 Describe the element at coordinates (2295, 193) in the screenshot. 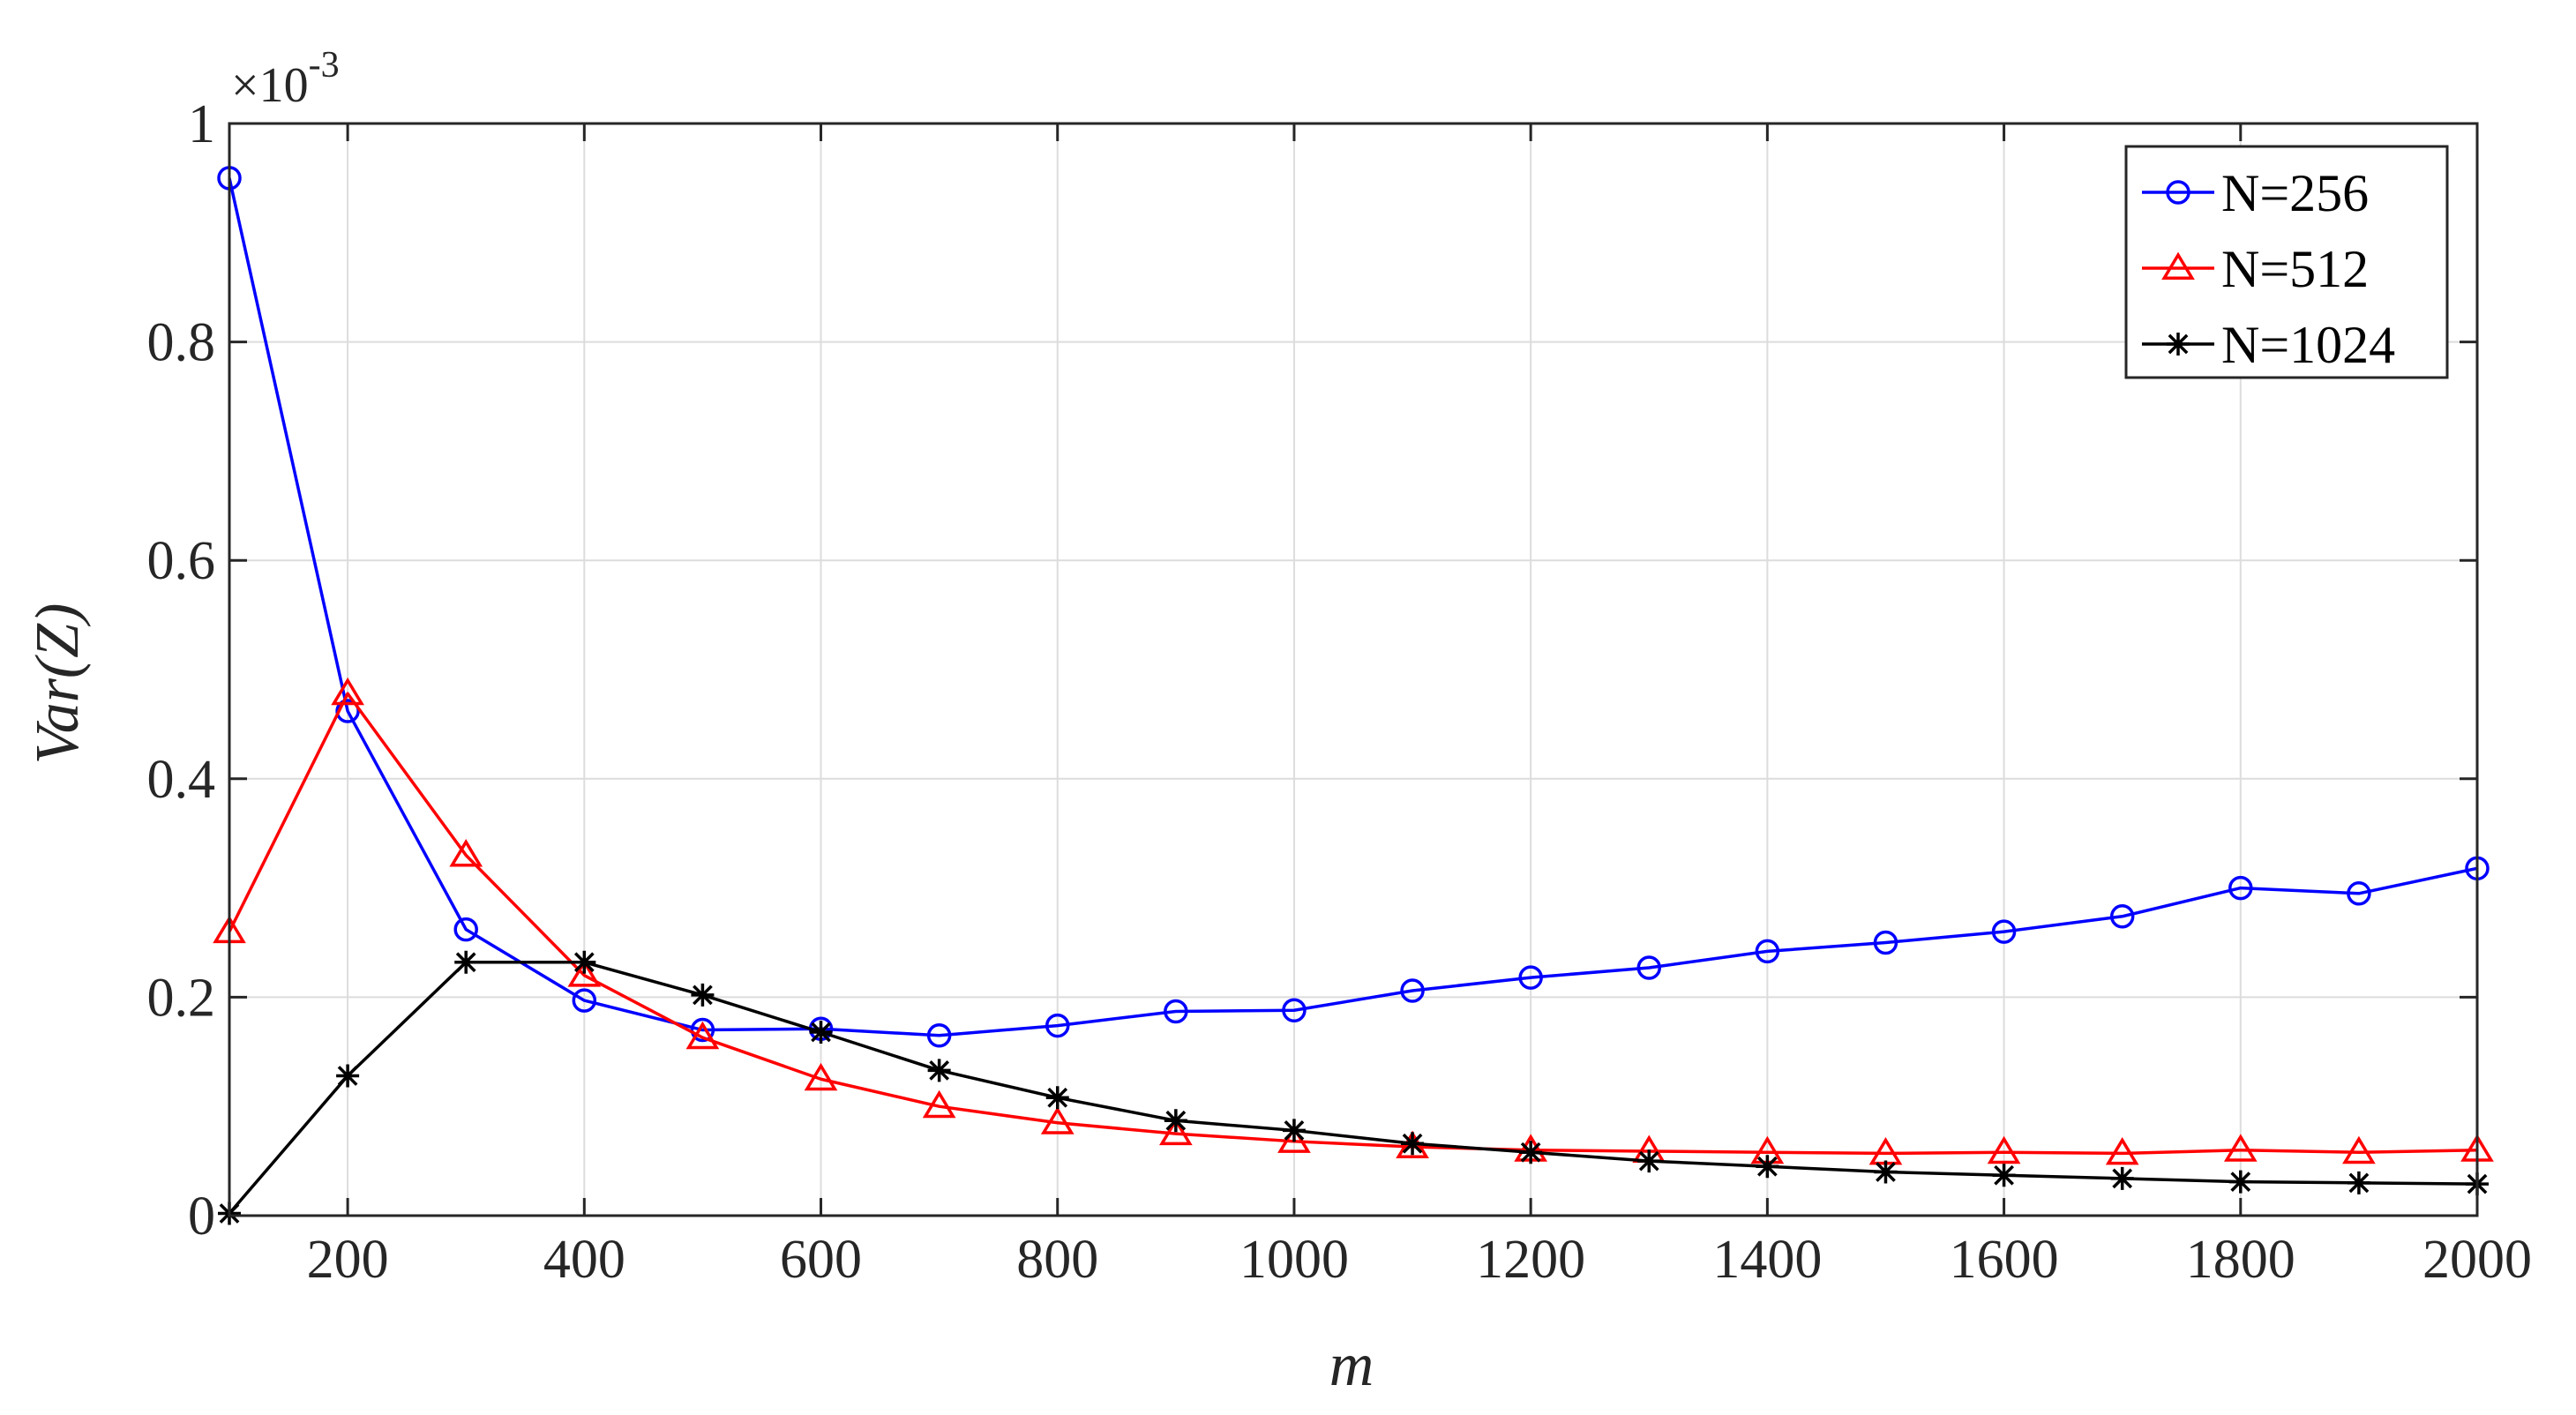

I see `legend-label: N=256` at that location.